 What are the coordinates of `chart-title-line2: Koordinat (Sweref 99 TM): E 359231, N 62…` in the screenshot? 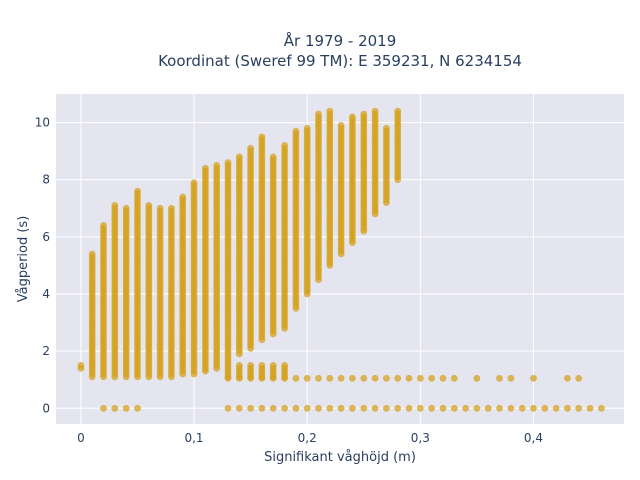 It's located at (340, 61).